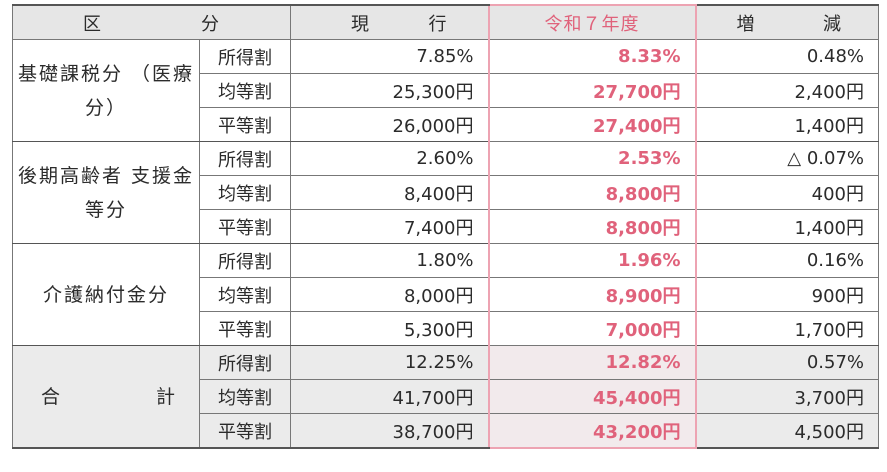 Image resolution: width=887 pixels, height=472 pixels. What do you see at coordinates (92, 24) in the screenshot?
I see `header-category-left: 区` at bounding box center [92, 24].